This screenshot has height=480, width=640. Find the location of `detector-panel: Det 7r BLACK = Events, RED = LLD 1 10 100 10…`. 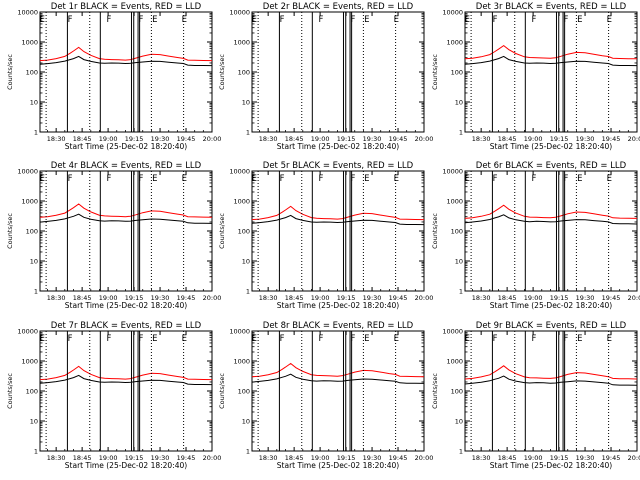

detector-panel: Det 7r BLACK = Events, RED = LLD 1 10 100 10… is located at coordinates (113, 395).